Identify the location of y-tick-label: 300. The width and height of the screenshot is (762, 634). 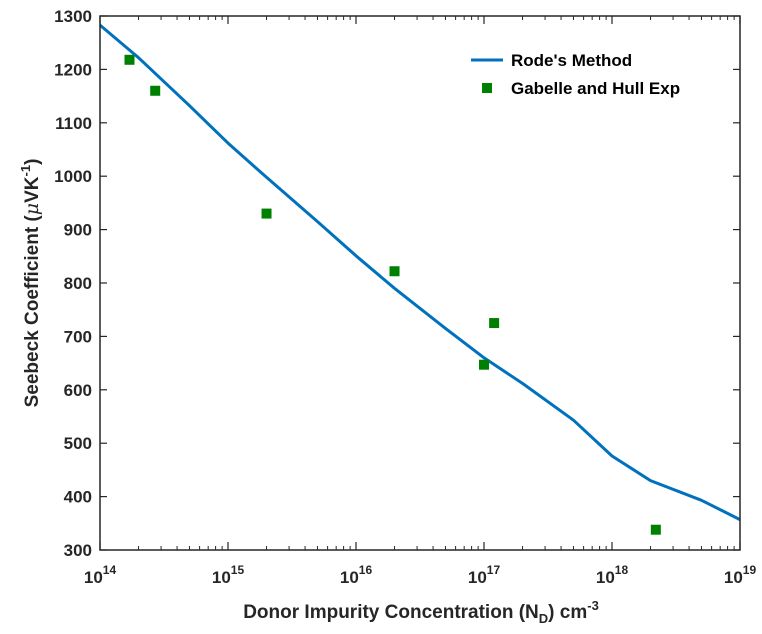
(78, 550).